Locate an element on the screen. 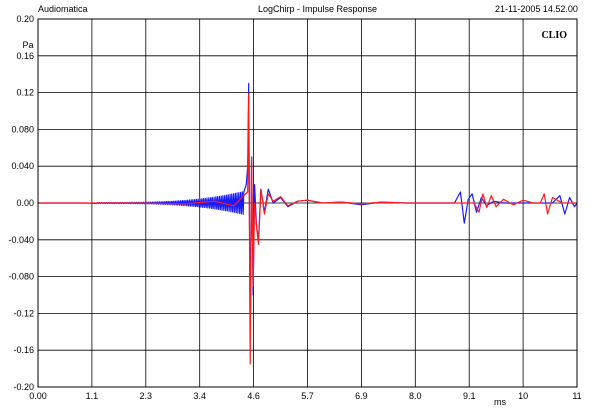 This screenshot has width=592, height=408. x-tick-label: 5.7 is located at coordinates (307, 396).